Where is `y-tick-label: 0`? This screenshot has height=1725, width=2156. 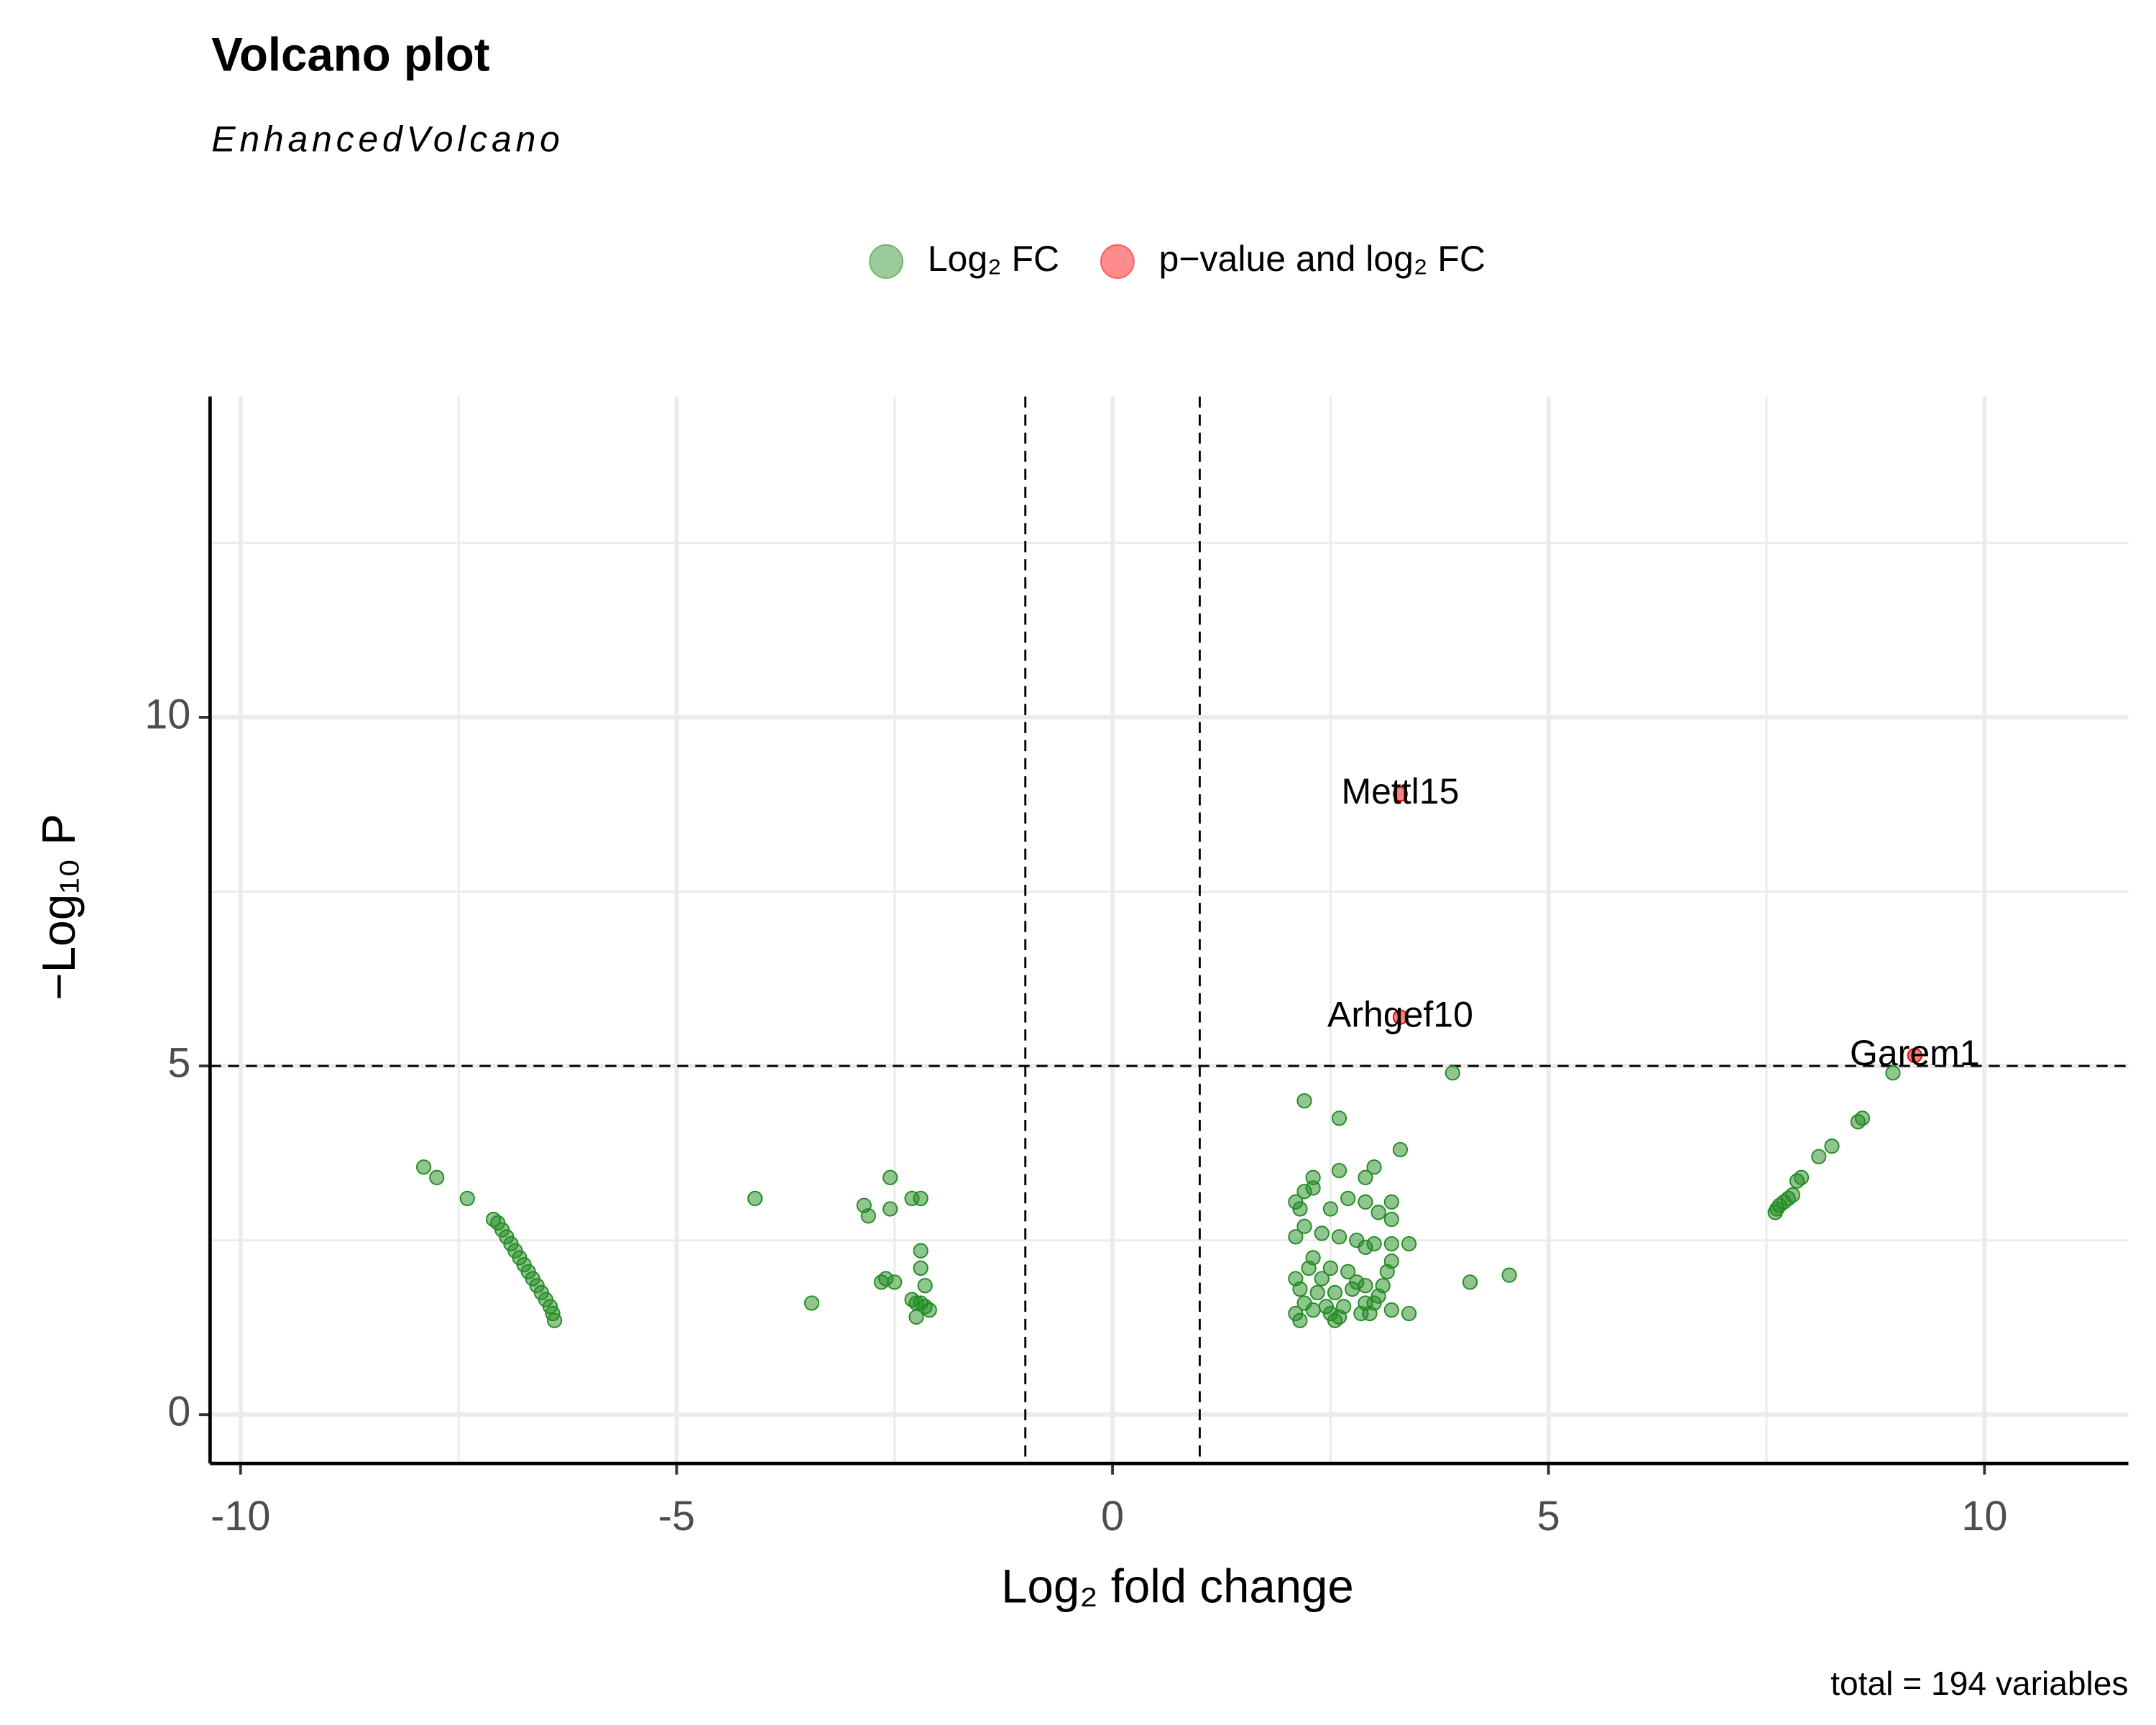
y-tick-label: 0 is located at coordinates (179, 1412).